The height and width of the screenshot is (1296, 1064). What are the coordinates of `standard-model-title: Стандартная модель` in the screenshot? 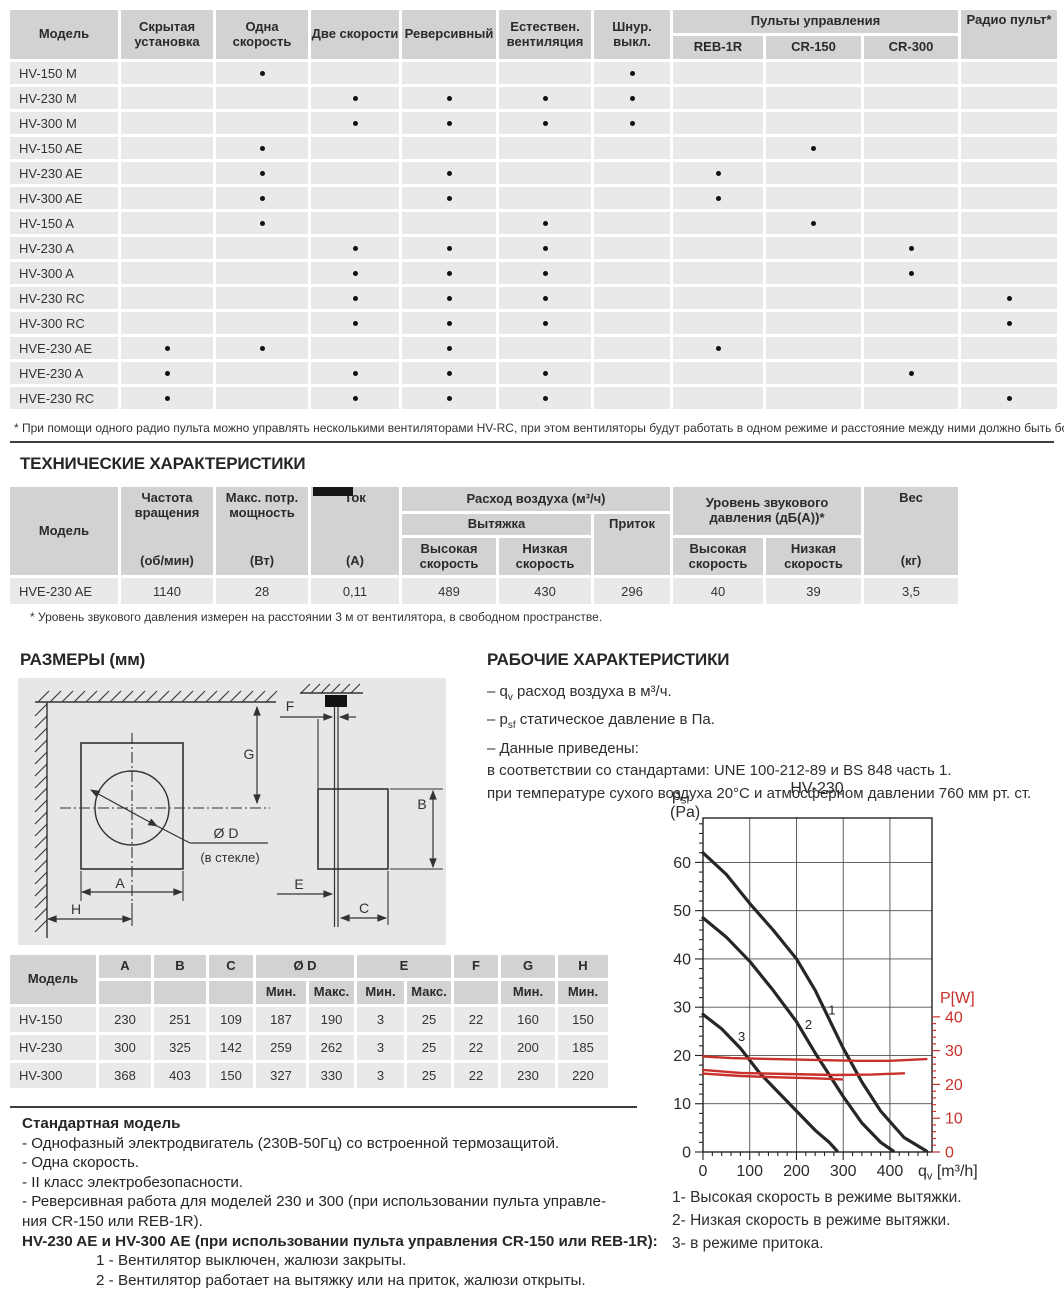 It's located at (101, 1123).